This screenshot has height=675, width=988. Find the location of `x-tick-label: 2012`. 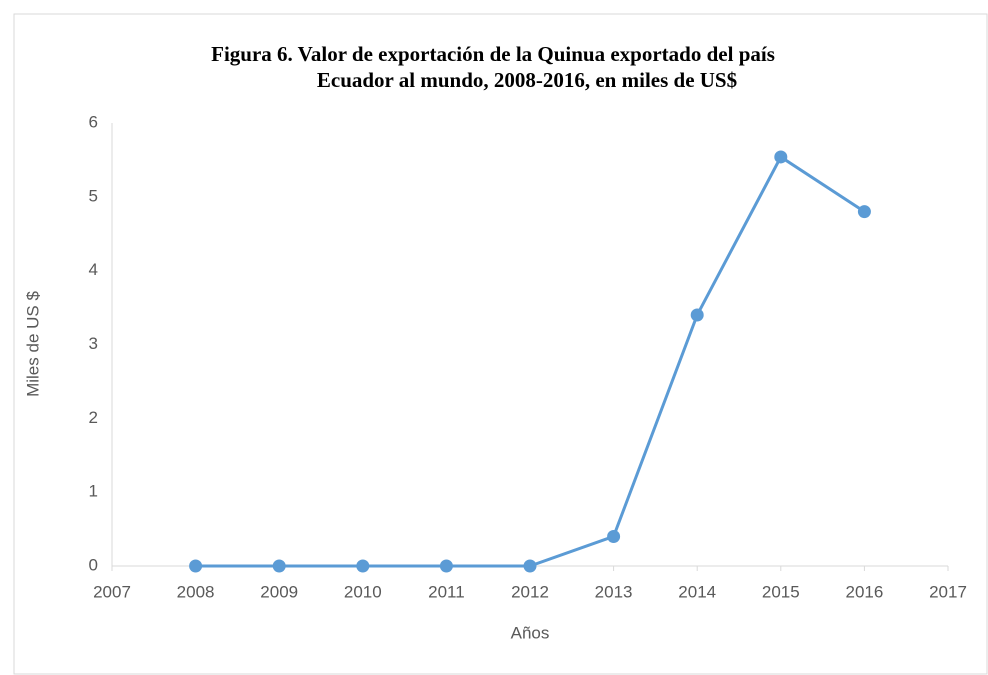

x-tick-label: 2012 is located at coordinates (530, 591).